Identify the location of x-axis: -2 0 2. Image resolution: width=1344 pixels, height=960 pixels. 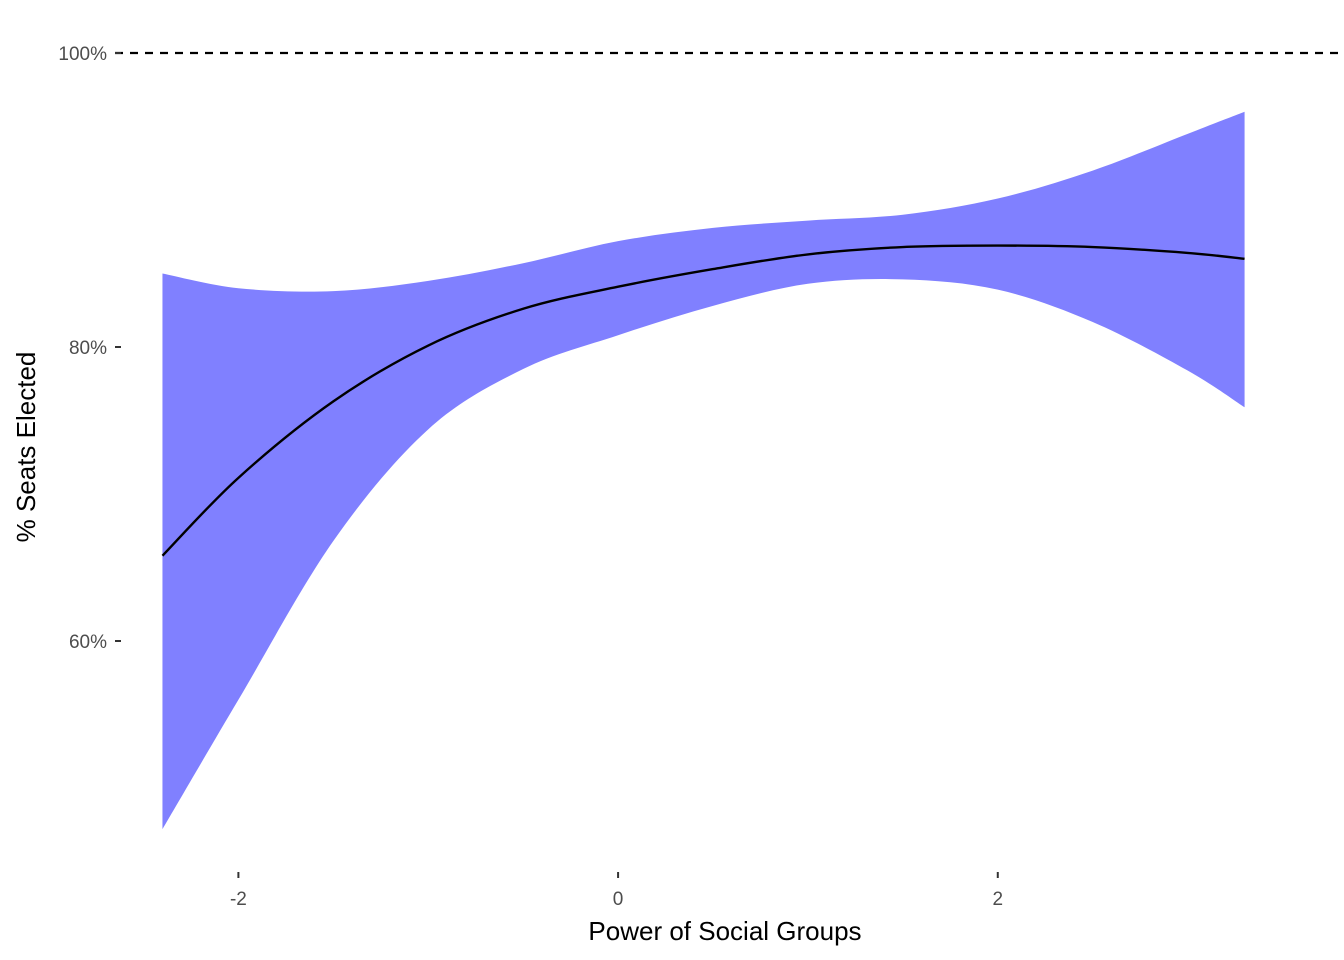
(616, 891).